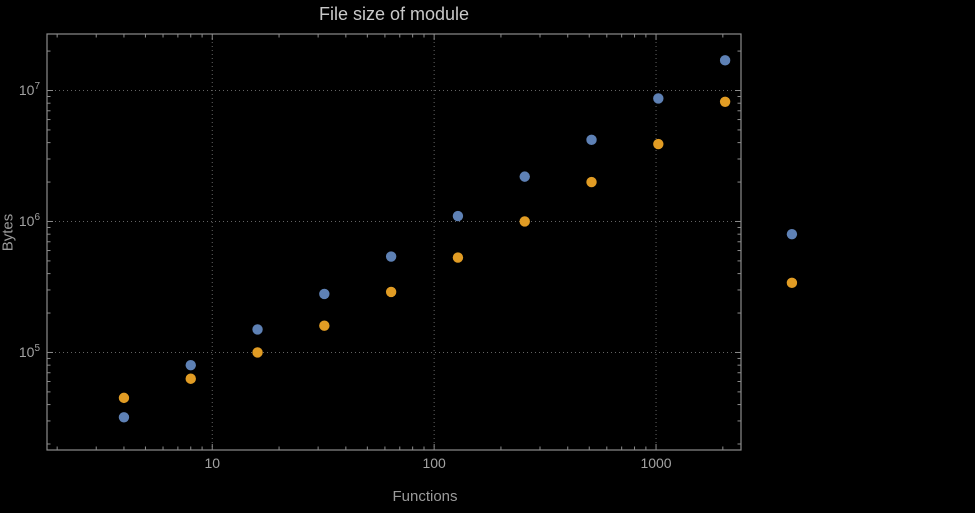  What do you see at coordinates (30, 220) in the screenshot?
I see `y-tick-label: 10⁶` at bounding box center [30, 220].